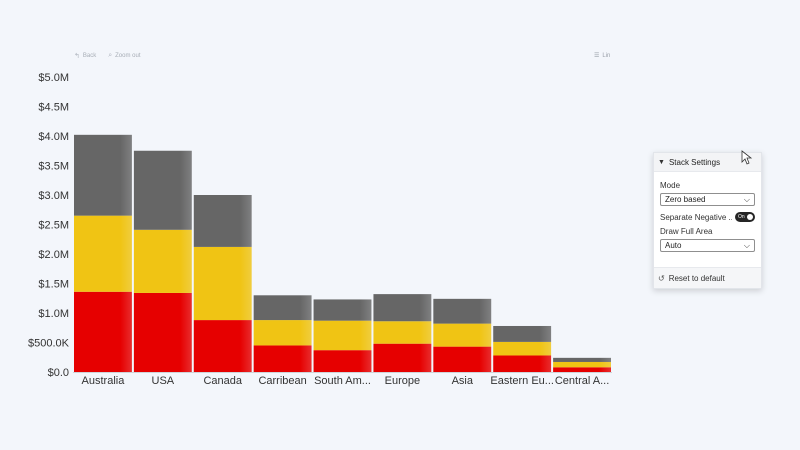  I want to click on toggle-state: On, so click(741, 217).